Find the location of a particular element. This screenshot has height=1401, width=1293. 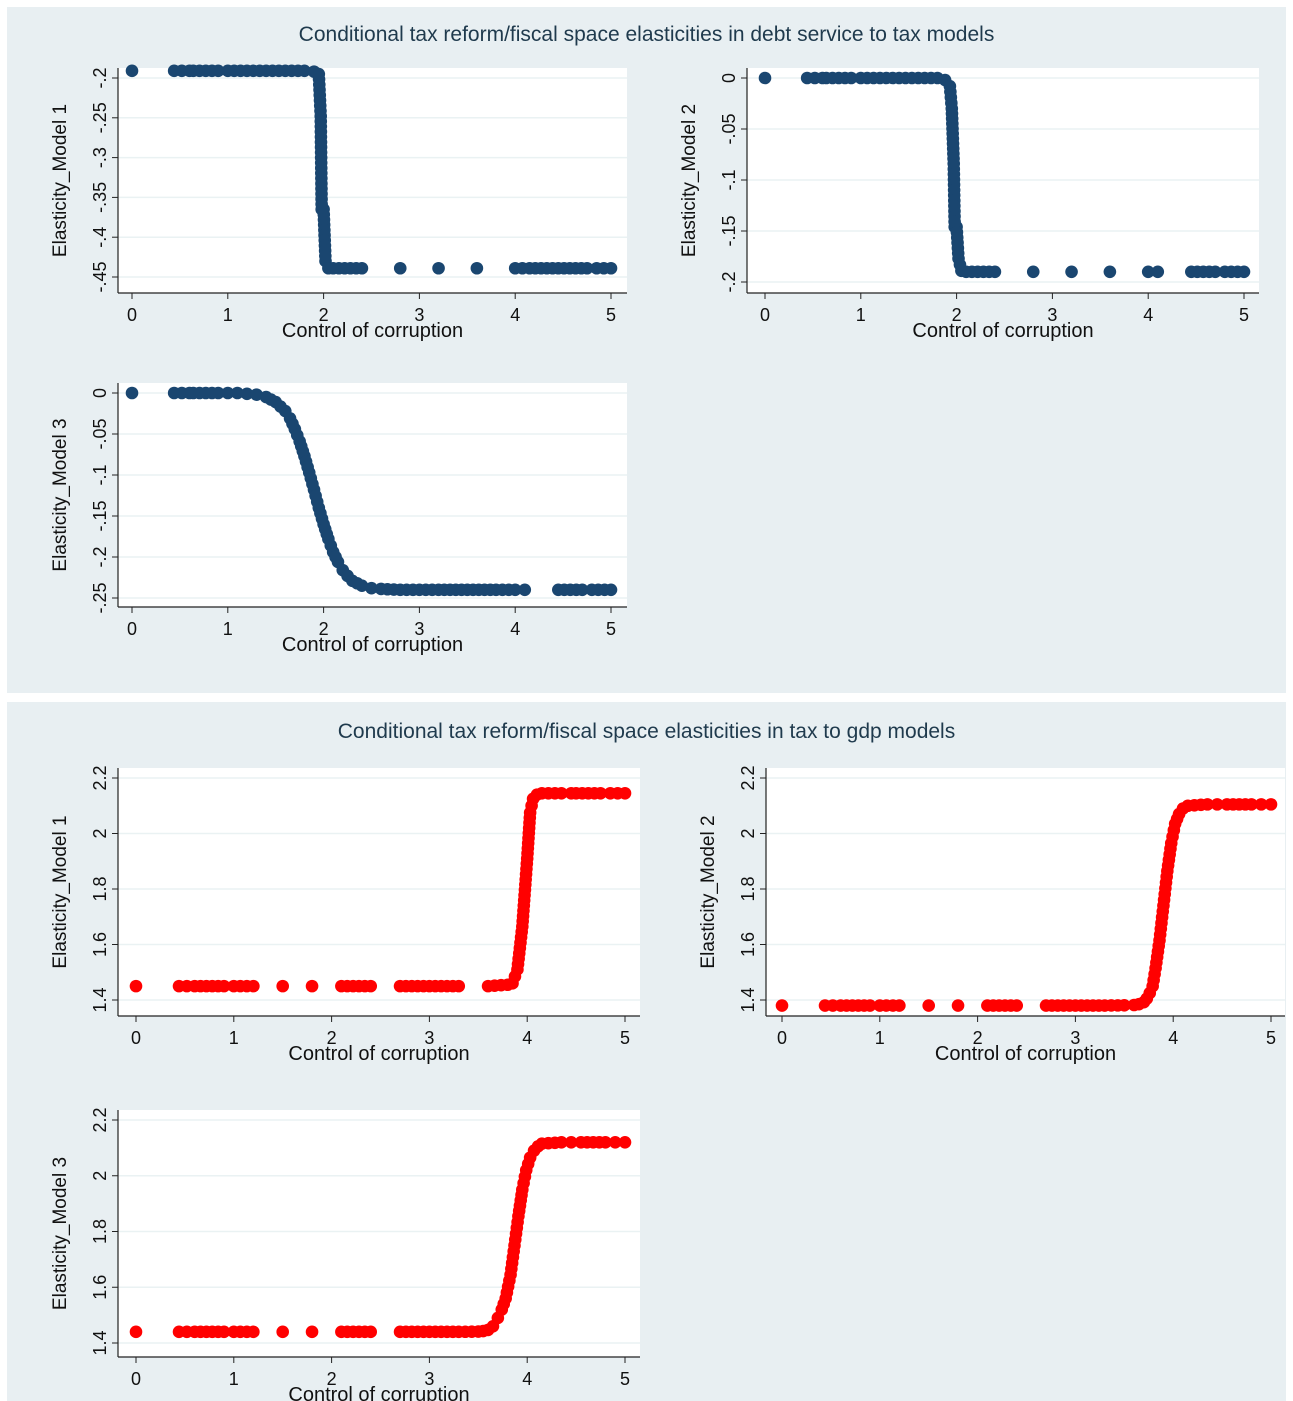

y-axis-label: Elasticity_Model 3 is located at coordinates (60, 494).